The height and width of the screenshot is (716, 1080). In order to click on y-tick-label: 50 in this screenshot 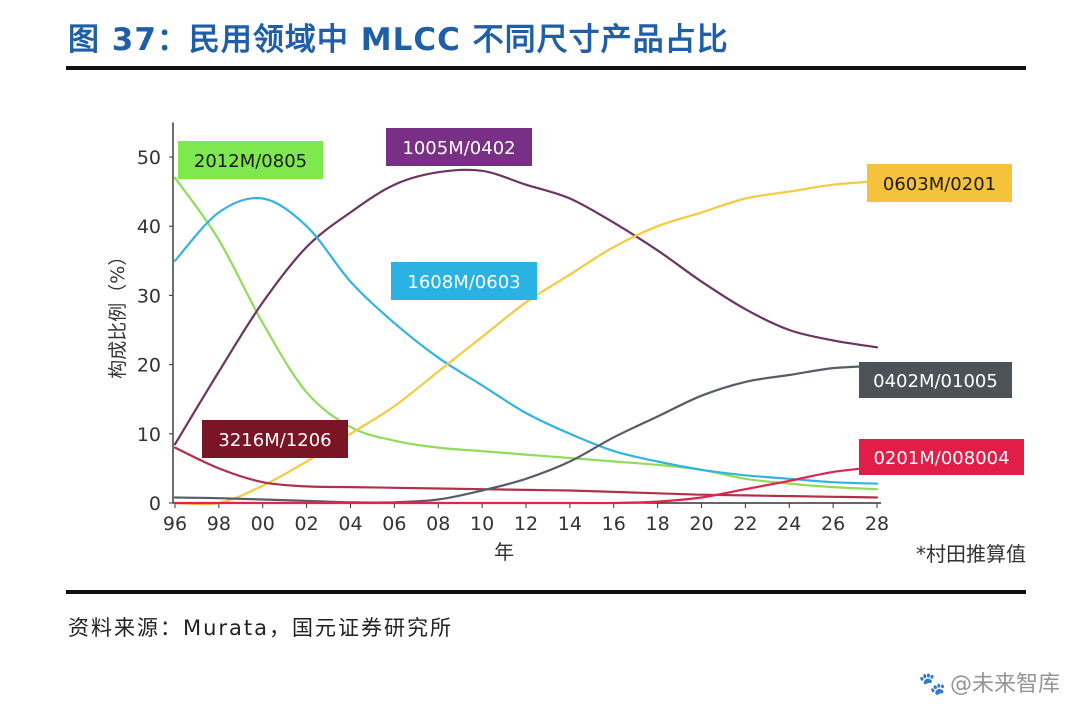, I will do `click(149, 158)`.